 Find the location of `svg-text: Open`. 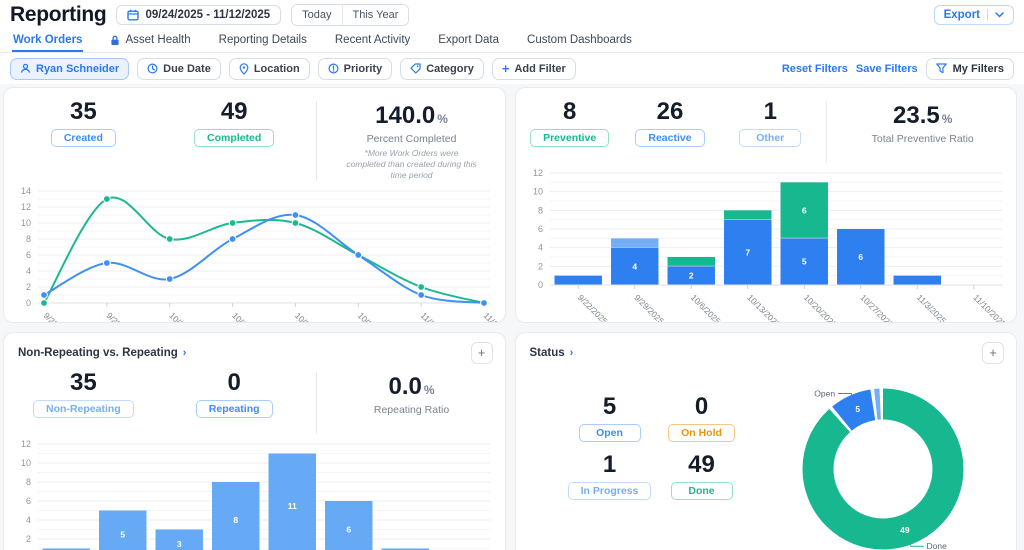

svg-text: Open is located at coordinates (824, 393).